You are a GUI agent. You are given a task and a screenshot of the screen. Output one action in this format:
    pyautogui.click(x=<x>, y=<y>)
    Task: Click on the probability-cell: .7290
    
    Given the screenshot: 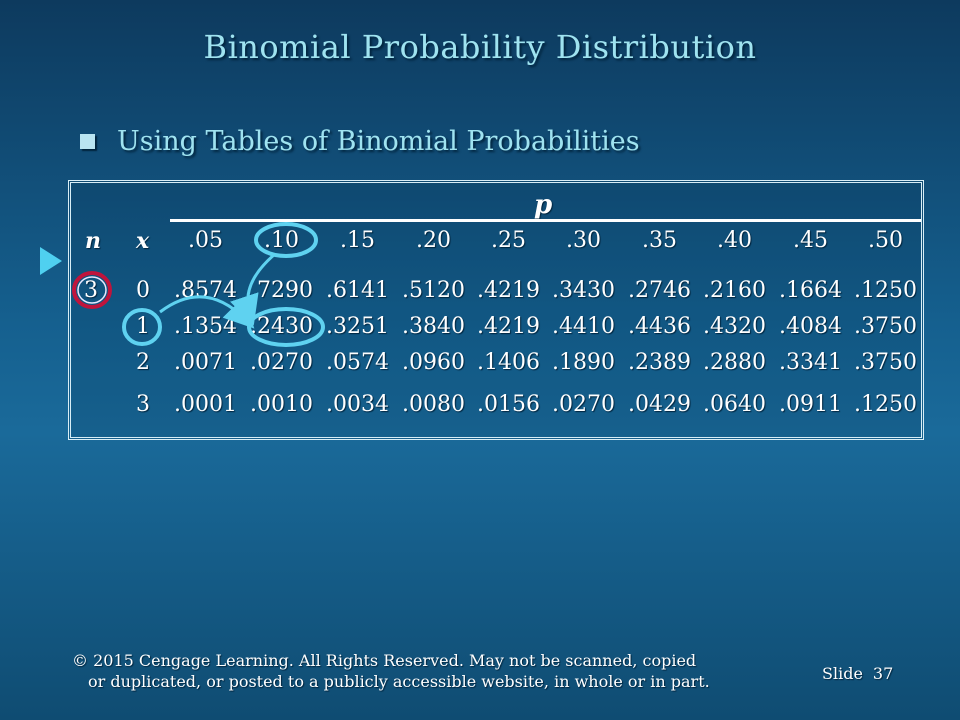 What is the action you would take?
    pyautogui.click(x=281, y=290)
    